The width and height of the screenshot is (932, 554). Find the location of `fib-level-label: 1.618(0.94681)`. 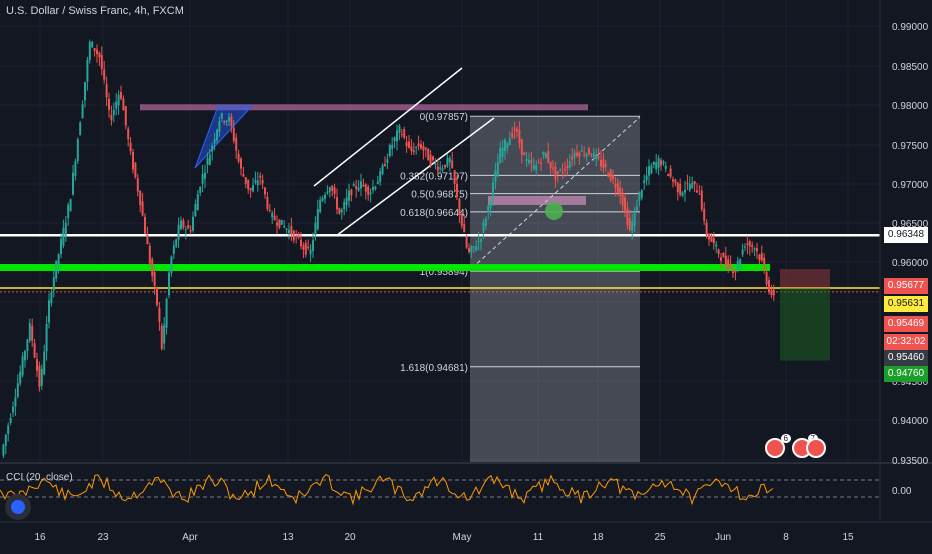

fib-level-label: 1.618(0.94681) is located at coordinates (434, 368).